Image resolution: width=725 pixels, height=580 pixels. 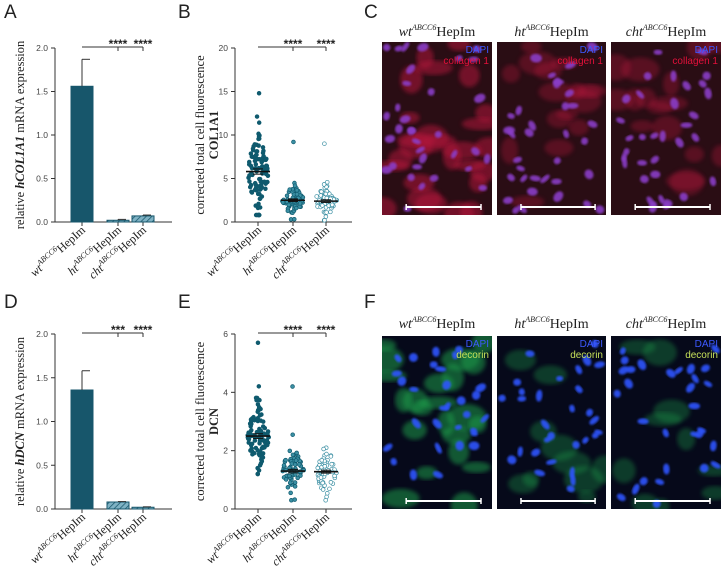 I want to click on bar, so click(x=143, y=508).